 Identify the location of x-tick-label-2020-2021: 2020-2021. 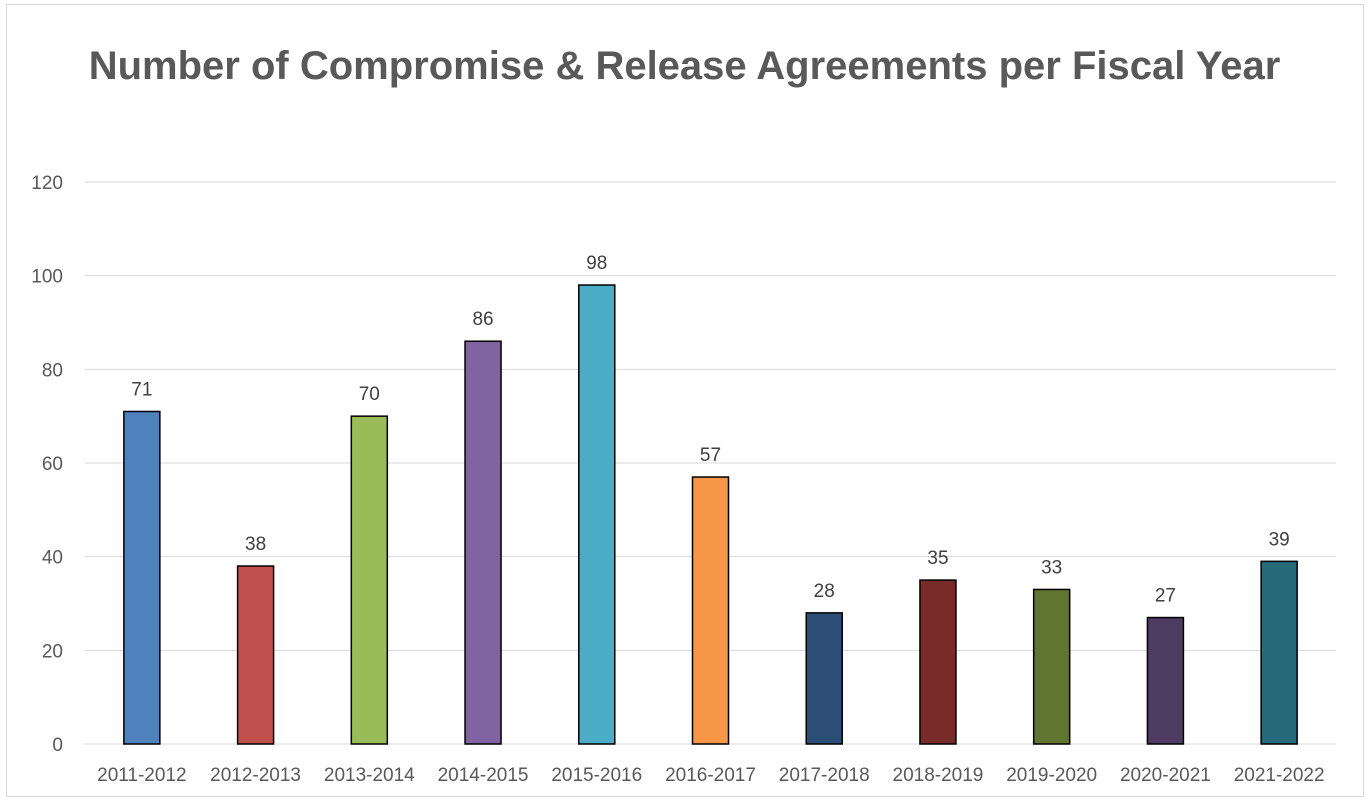
(1165, 775).